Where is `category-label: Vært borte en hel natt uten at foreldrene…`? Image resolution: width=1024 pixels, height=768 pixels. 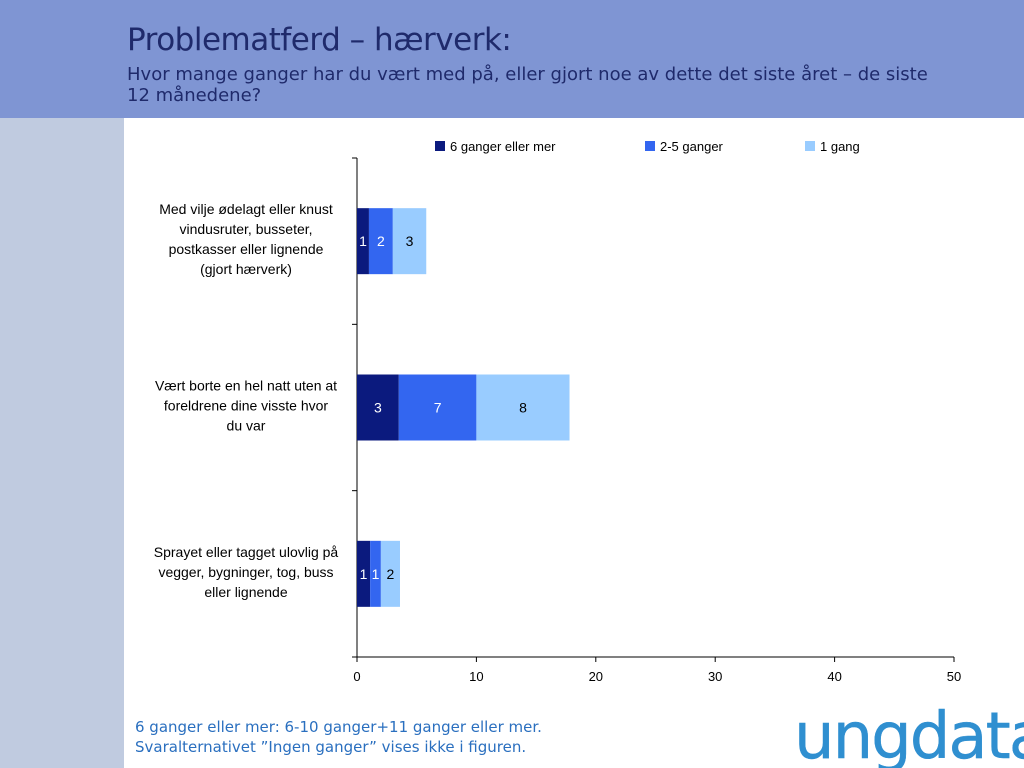
category-label: Vært borte en hel natt uten at foreldrene… is located at coordinates (246, 406).